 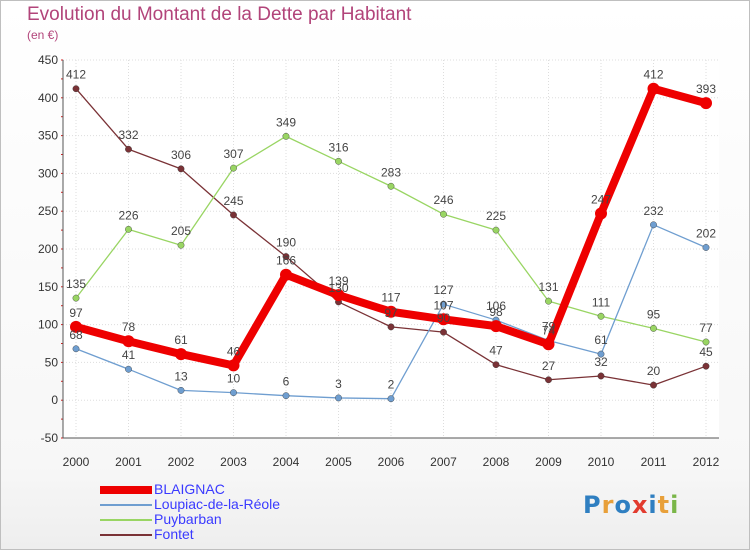 I want to click on data-label: 139, so click(x=338, y=281).